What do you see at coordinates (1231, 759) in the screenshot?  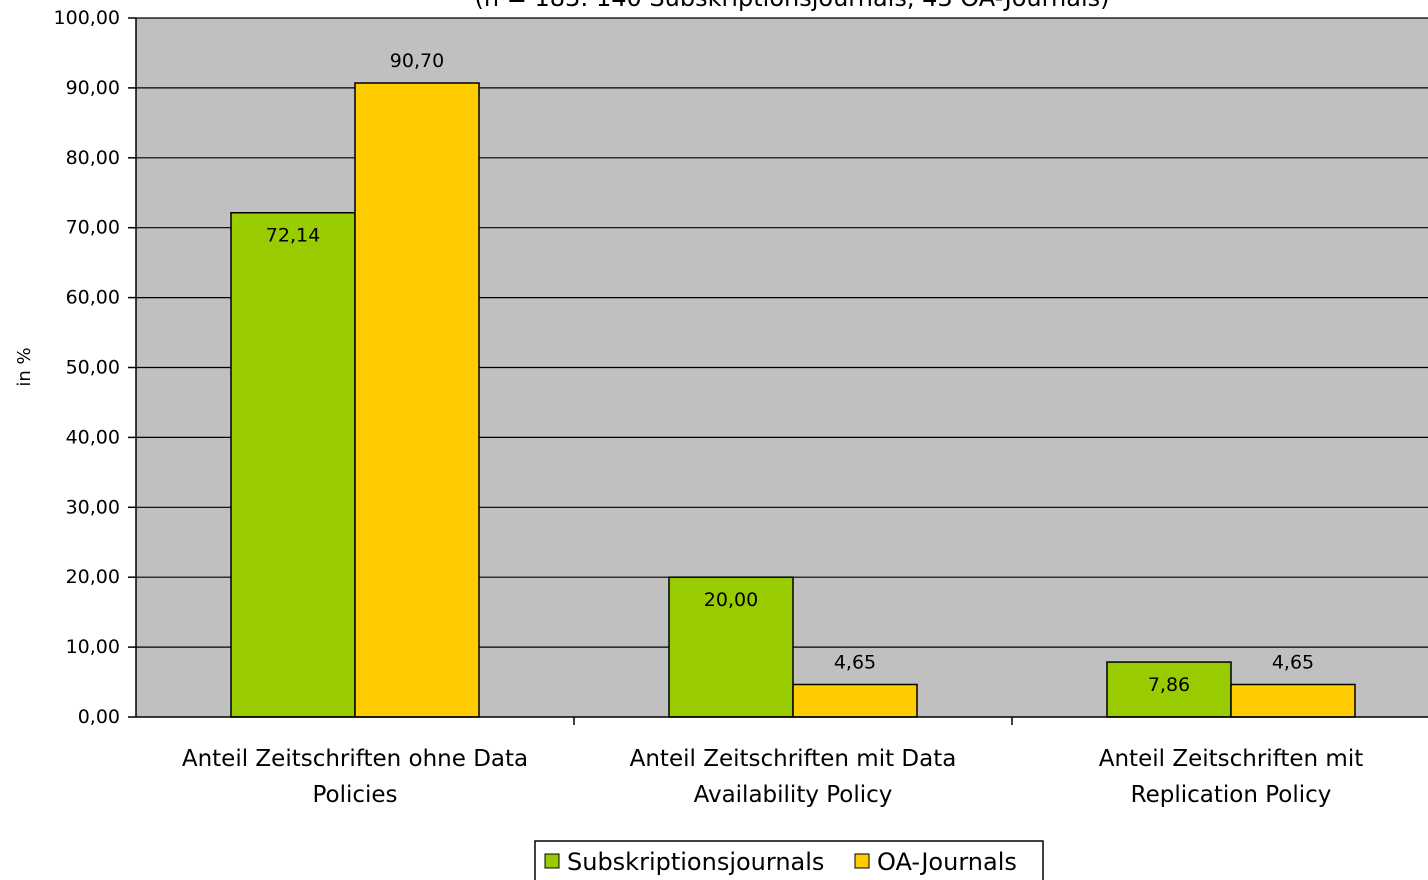 I see `category-label: Anteil Zeitschriften mit` at bounding box center [1231, 759].